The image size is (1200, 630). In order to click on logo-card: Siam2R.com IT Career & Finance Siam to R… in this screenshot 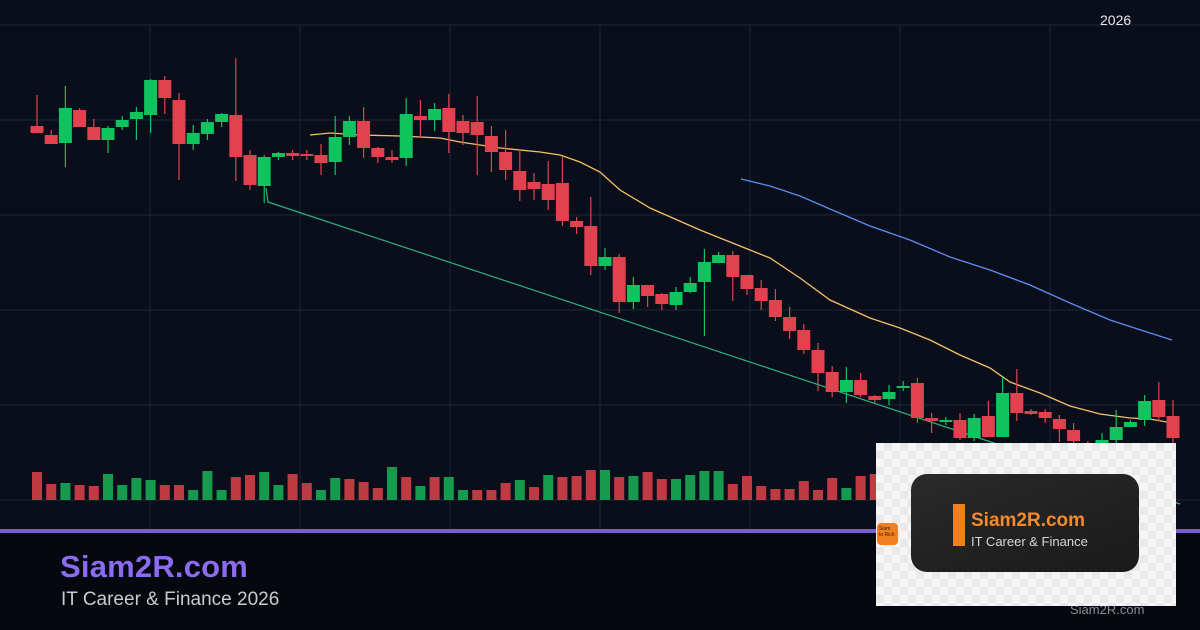, I will do `click(1026, 524)`.